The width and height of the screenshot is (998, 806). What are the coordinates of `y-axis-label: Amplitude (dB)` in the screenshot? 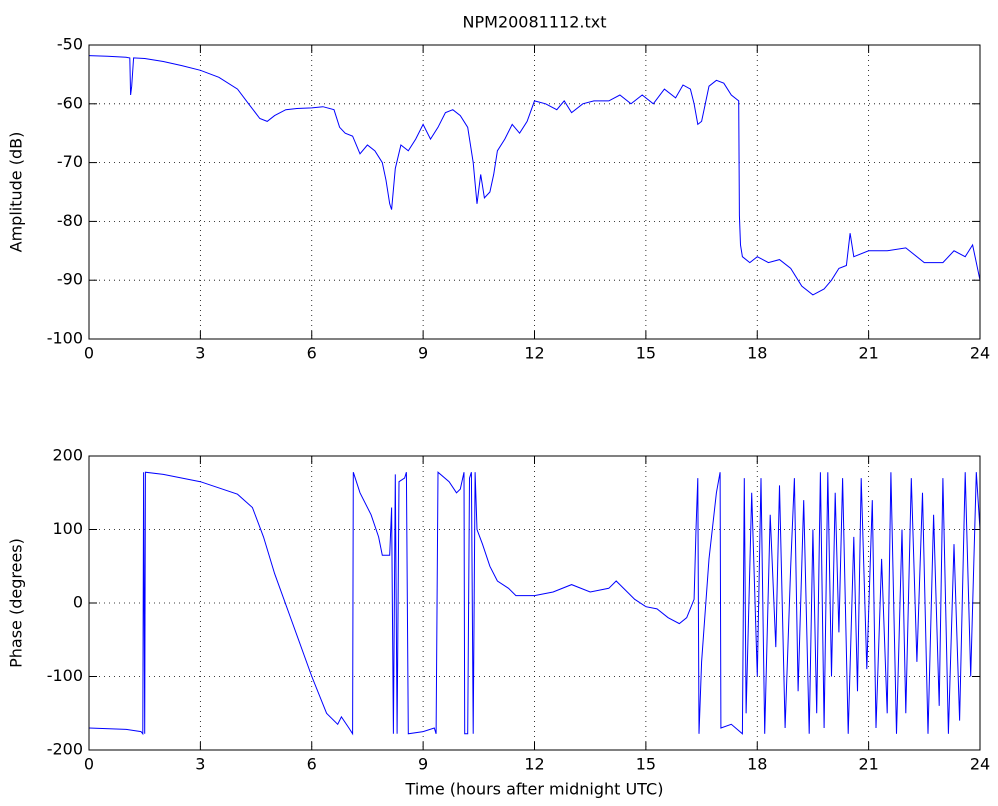 It's located at (16, 192).